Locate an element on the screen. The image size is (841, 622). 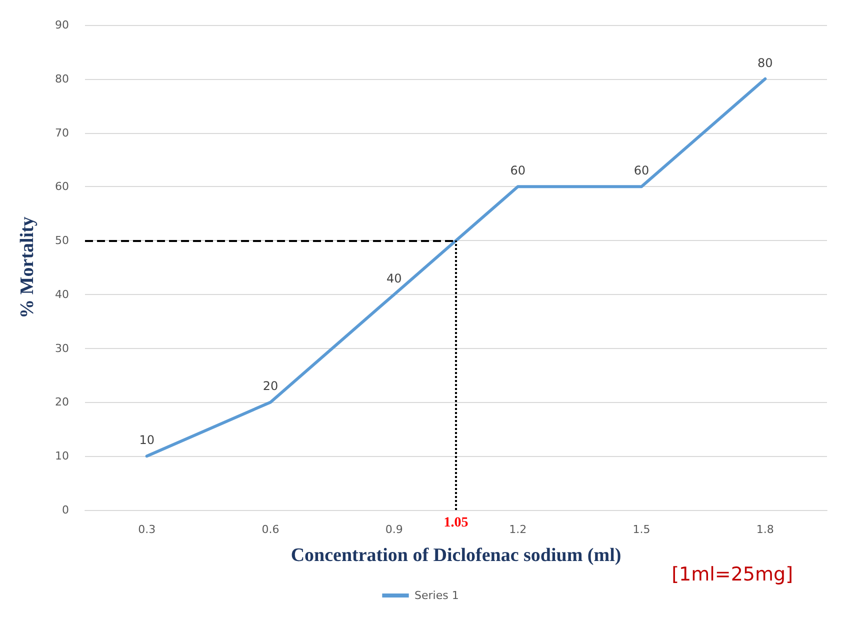
data-label: 40 is located at coordinates (394, 278).